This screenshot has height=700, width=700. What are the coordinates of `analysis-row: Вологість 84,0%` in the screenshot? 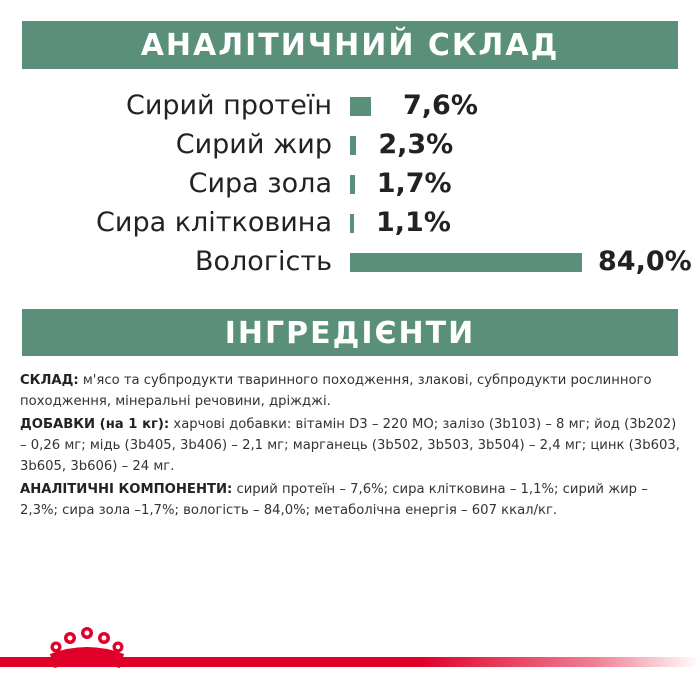 It's located at (350, 262).